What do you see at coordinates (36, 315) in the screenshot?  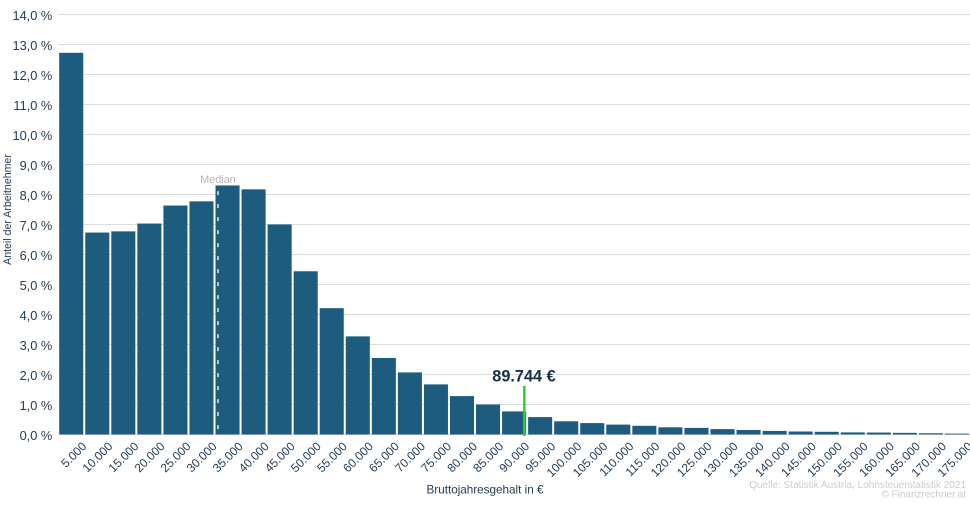 I see `svg-text: 4,0 %` at bounding box center [36, 315].